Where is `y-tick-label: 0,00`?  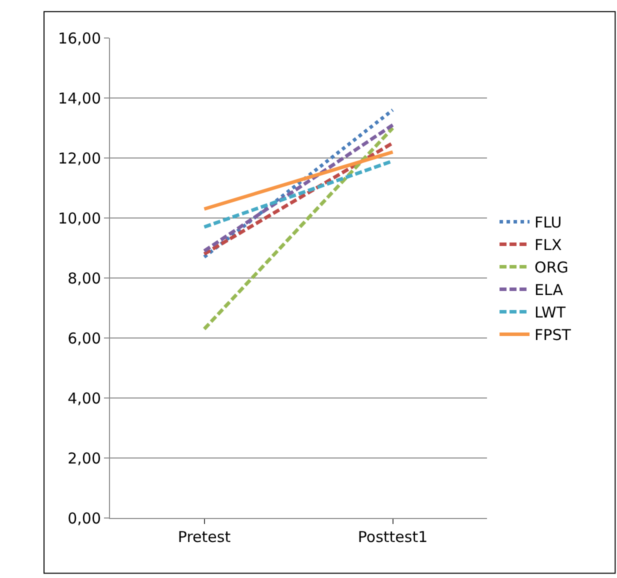 y-tick-label: 0,00 is located at coordinates (84, 518).